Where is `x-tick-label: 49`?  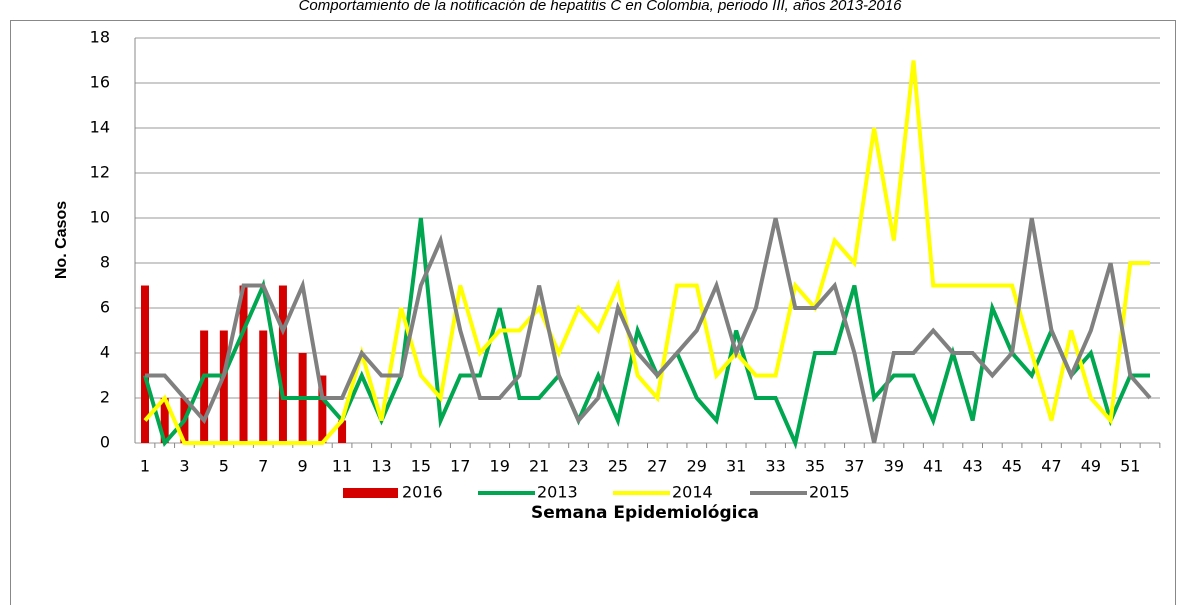
x-tick-label: 49 is located at coordinates (1091, 466).